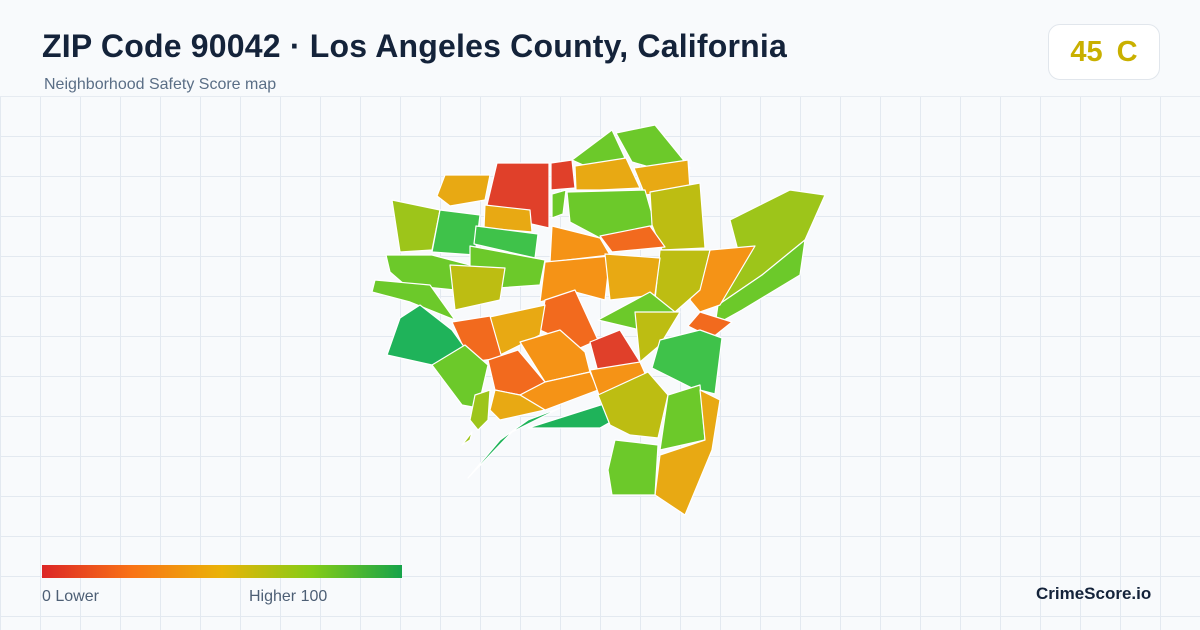  I want to click on score-value: 45, so click(1086, 51).